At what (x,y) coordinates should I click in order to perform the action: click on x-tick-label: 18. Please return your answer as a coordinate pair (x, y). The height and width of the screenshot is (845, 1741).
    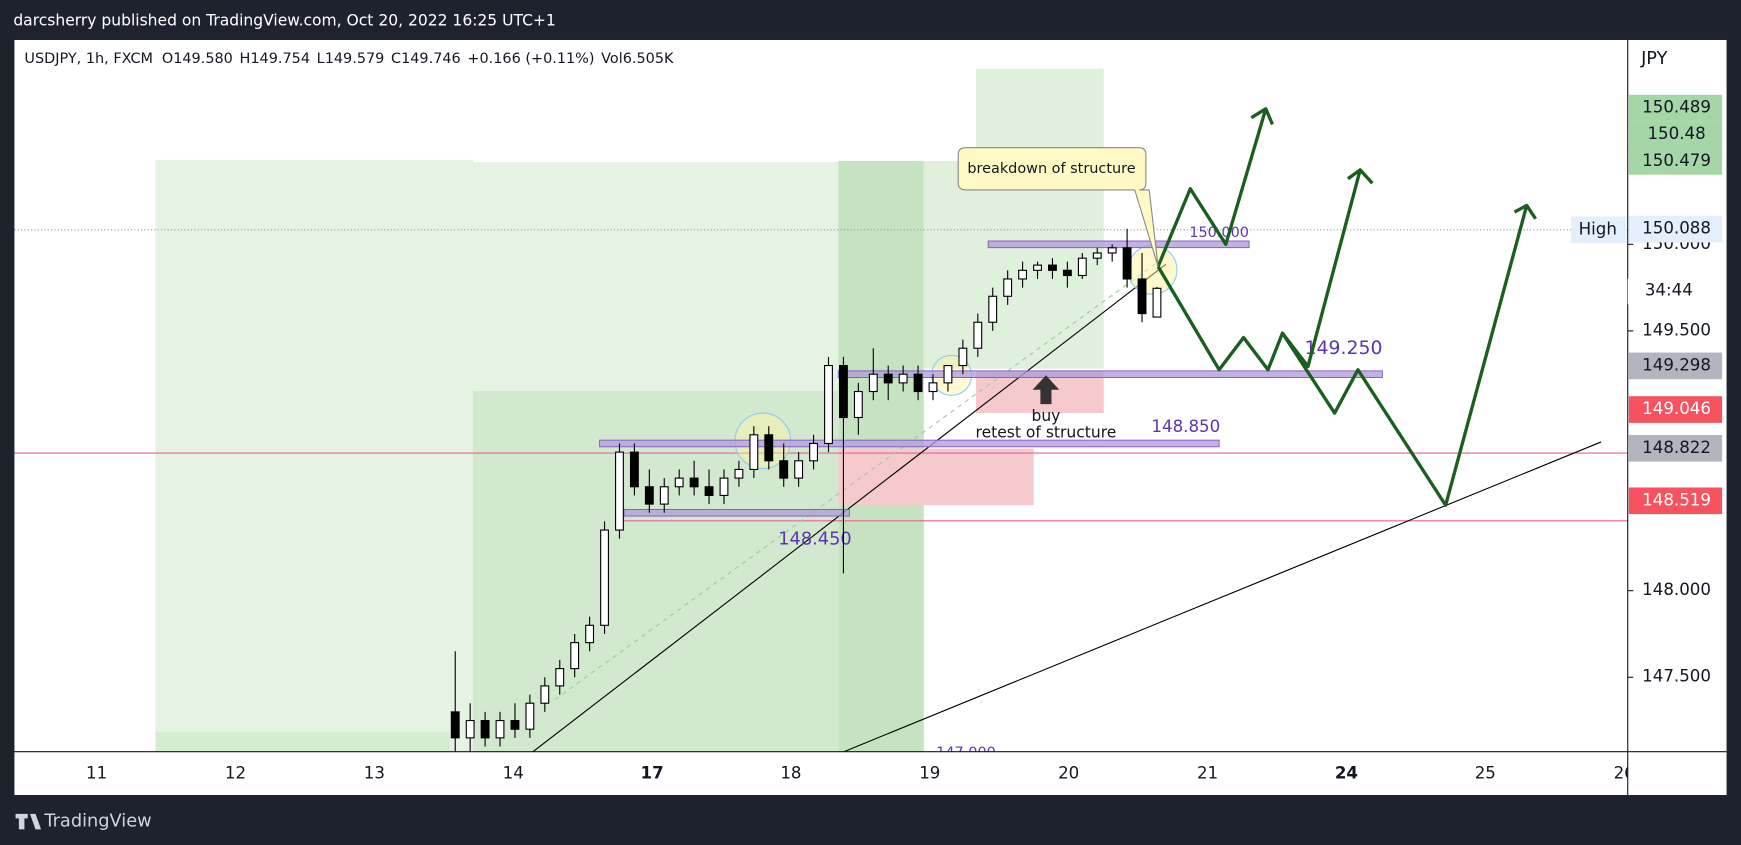
    Looking at the image, I should click on (790, 772).